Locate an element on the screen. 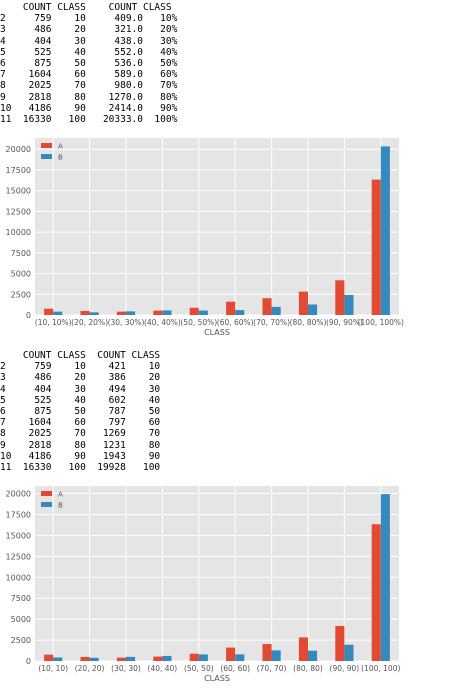 The width and height of the screenshot is (474, 689). x-tick-label: (100, 100%) is located at coordinates (381, 322).